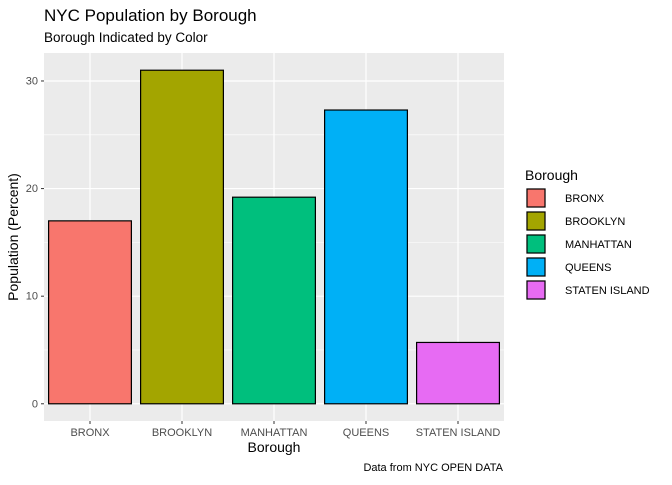 Image resolution: width=672 pixels, height=485 pixels. I want to click on legend-label: STATEN ISLAND, so click(607, 291).